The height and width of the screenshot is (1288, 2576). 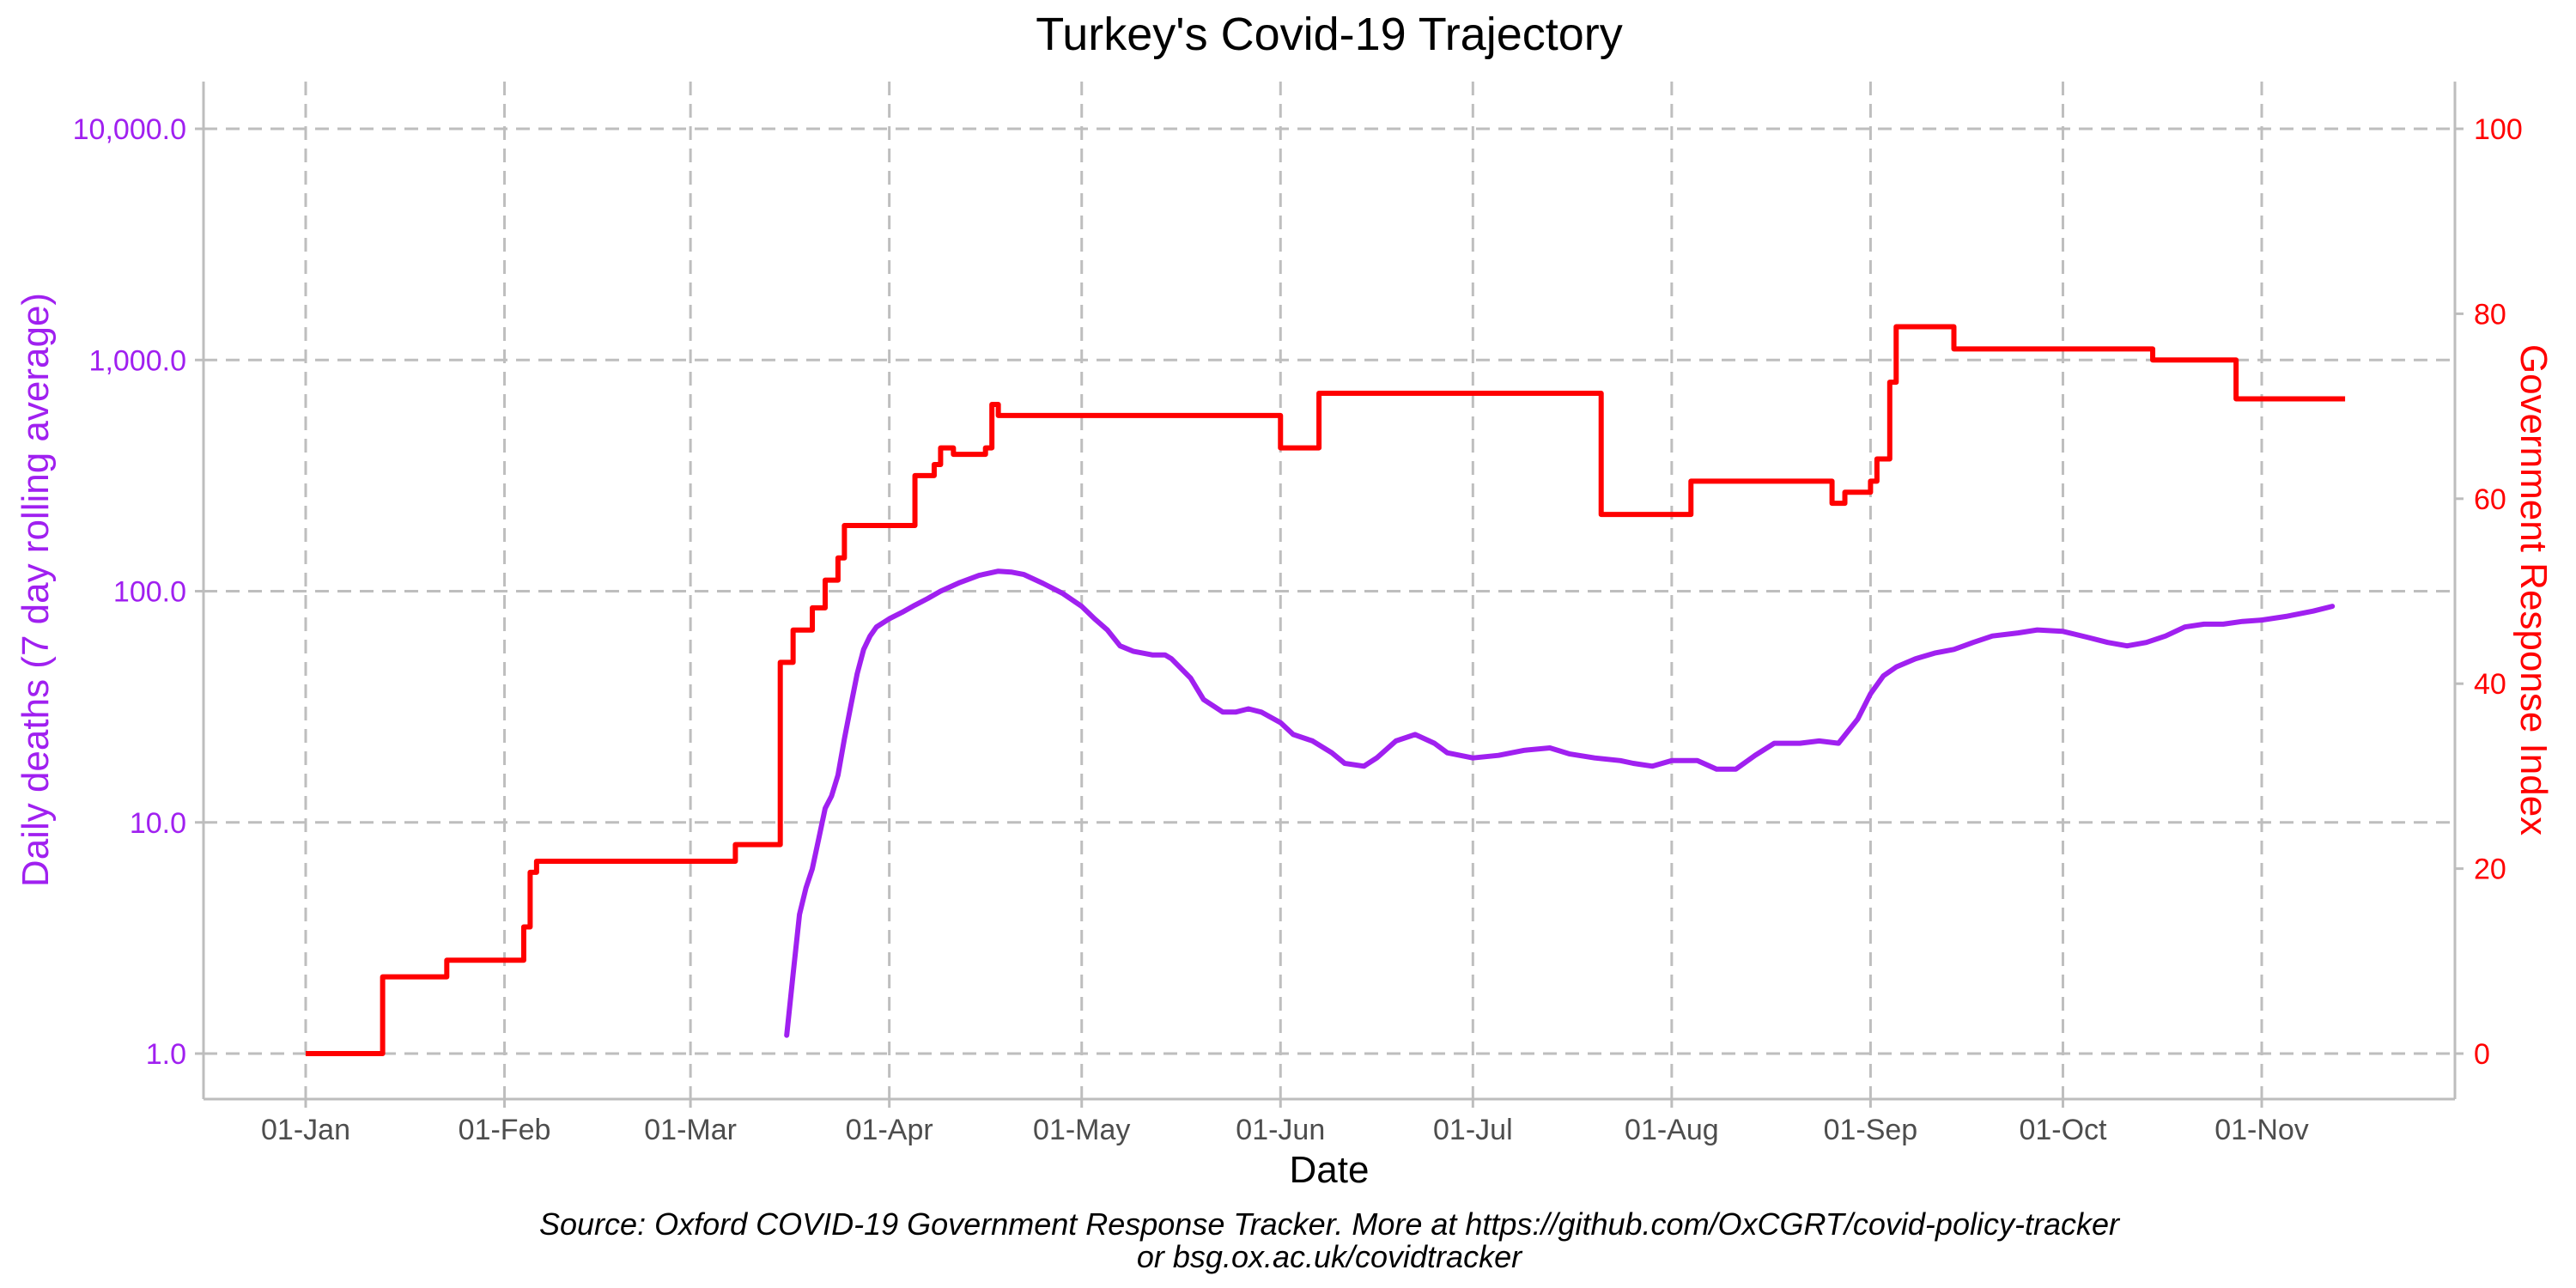 I want to click on y-tick-label-right: 20, so click(x=2490, y=870).